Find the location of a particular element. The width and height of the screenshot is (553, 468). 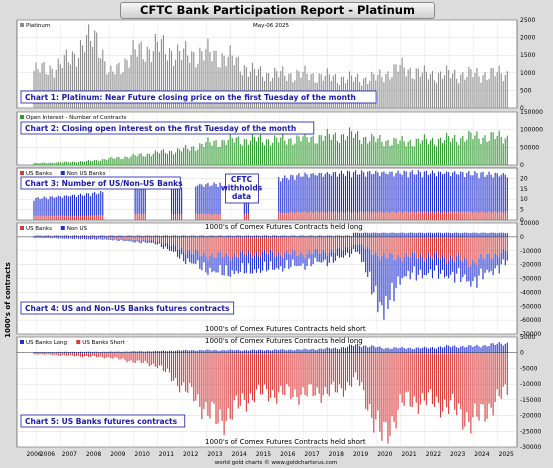

y-tick-label: -25000 is located at coordinates (530, 431).